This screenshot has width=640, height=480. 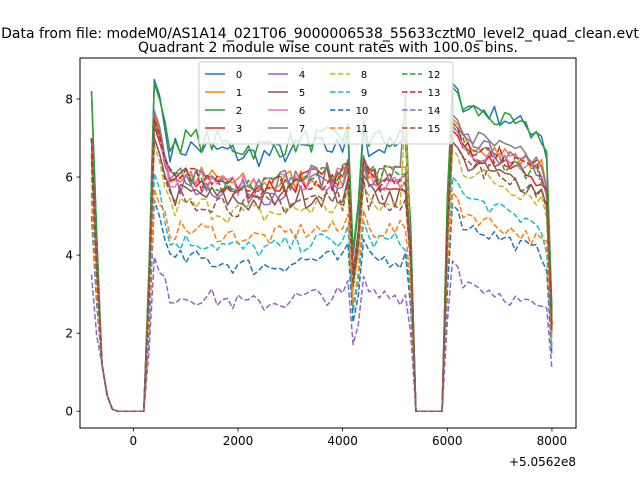 I want to click on x-tick-label: 2000, so click(x=238, y=441).